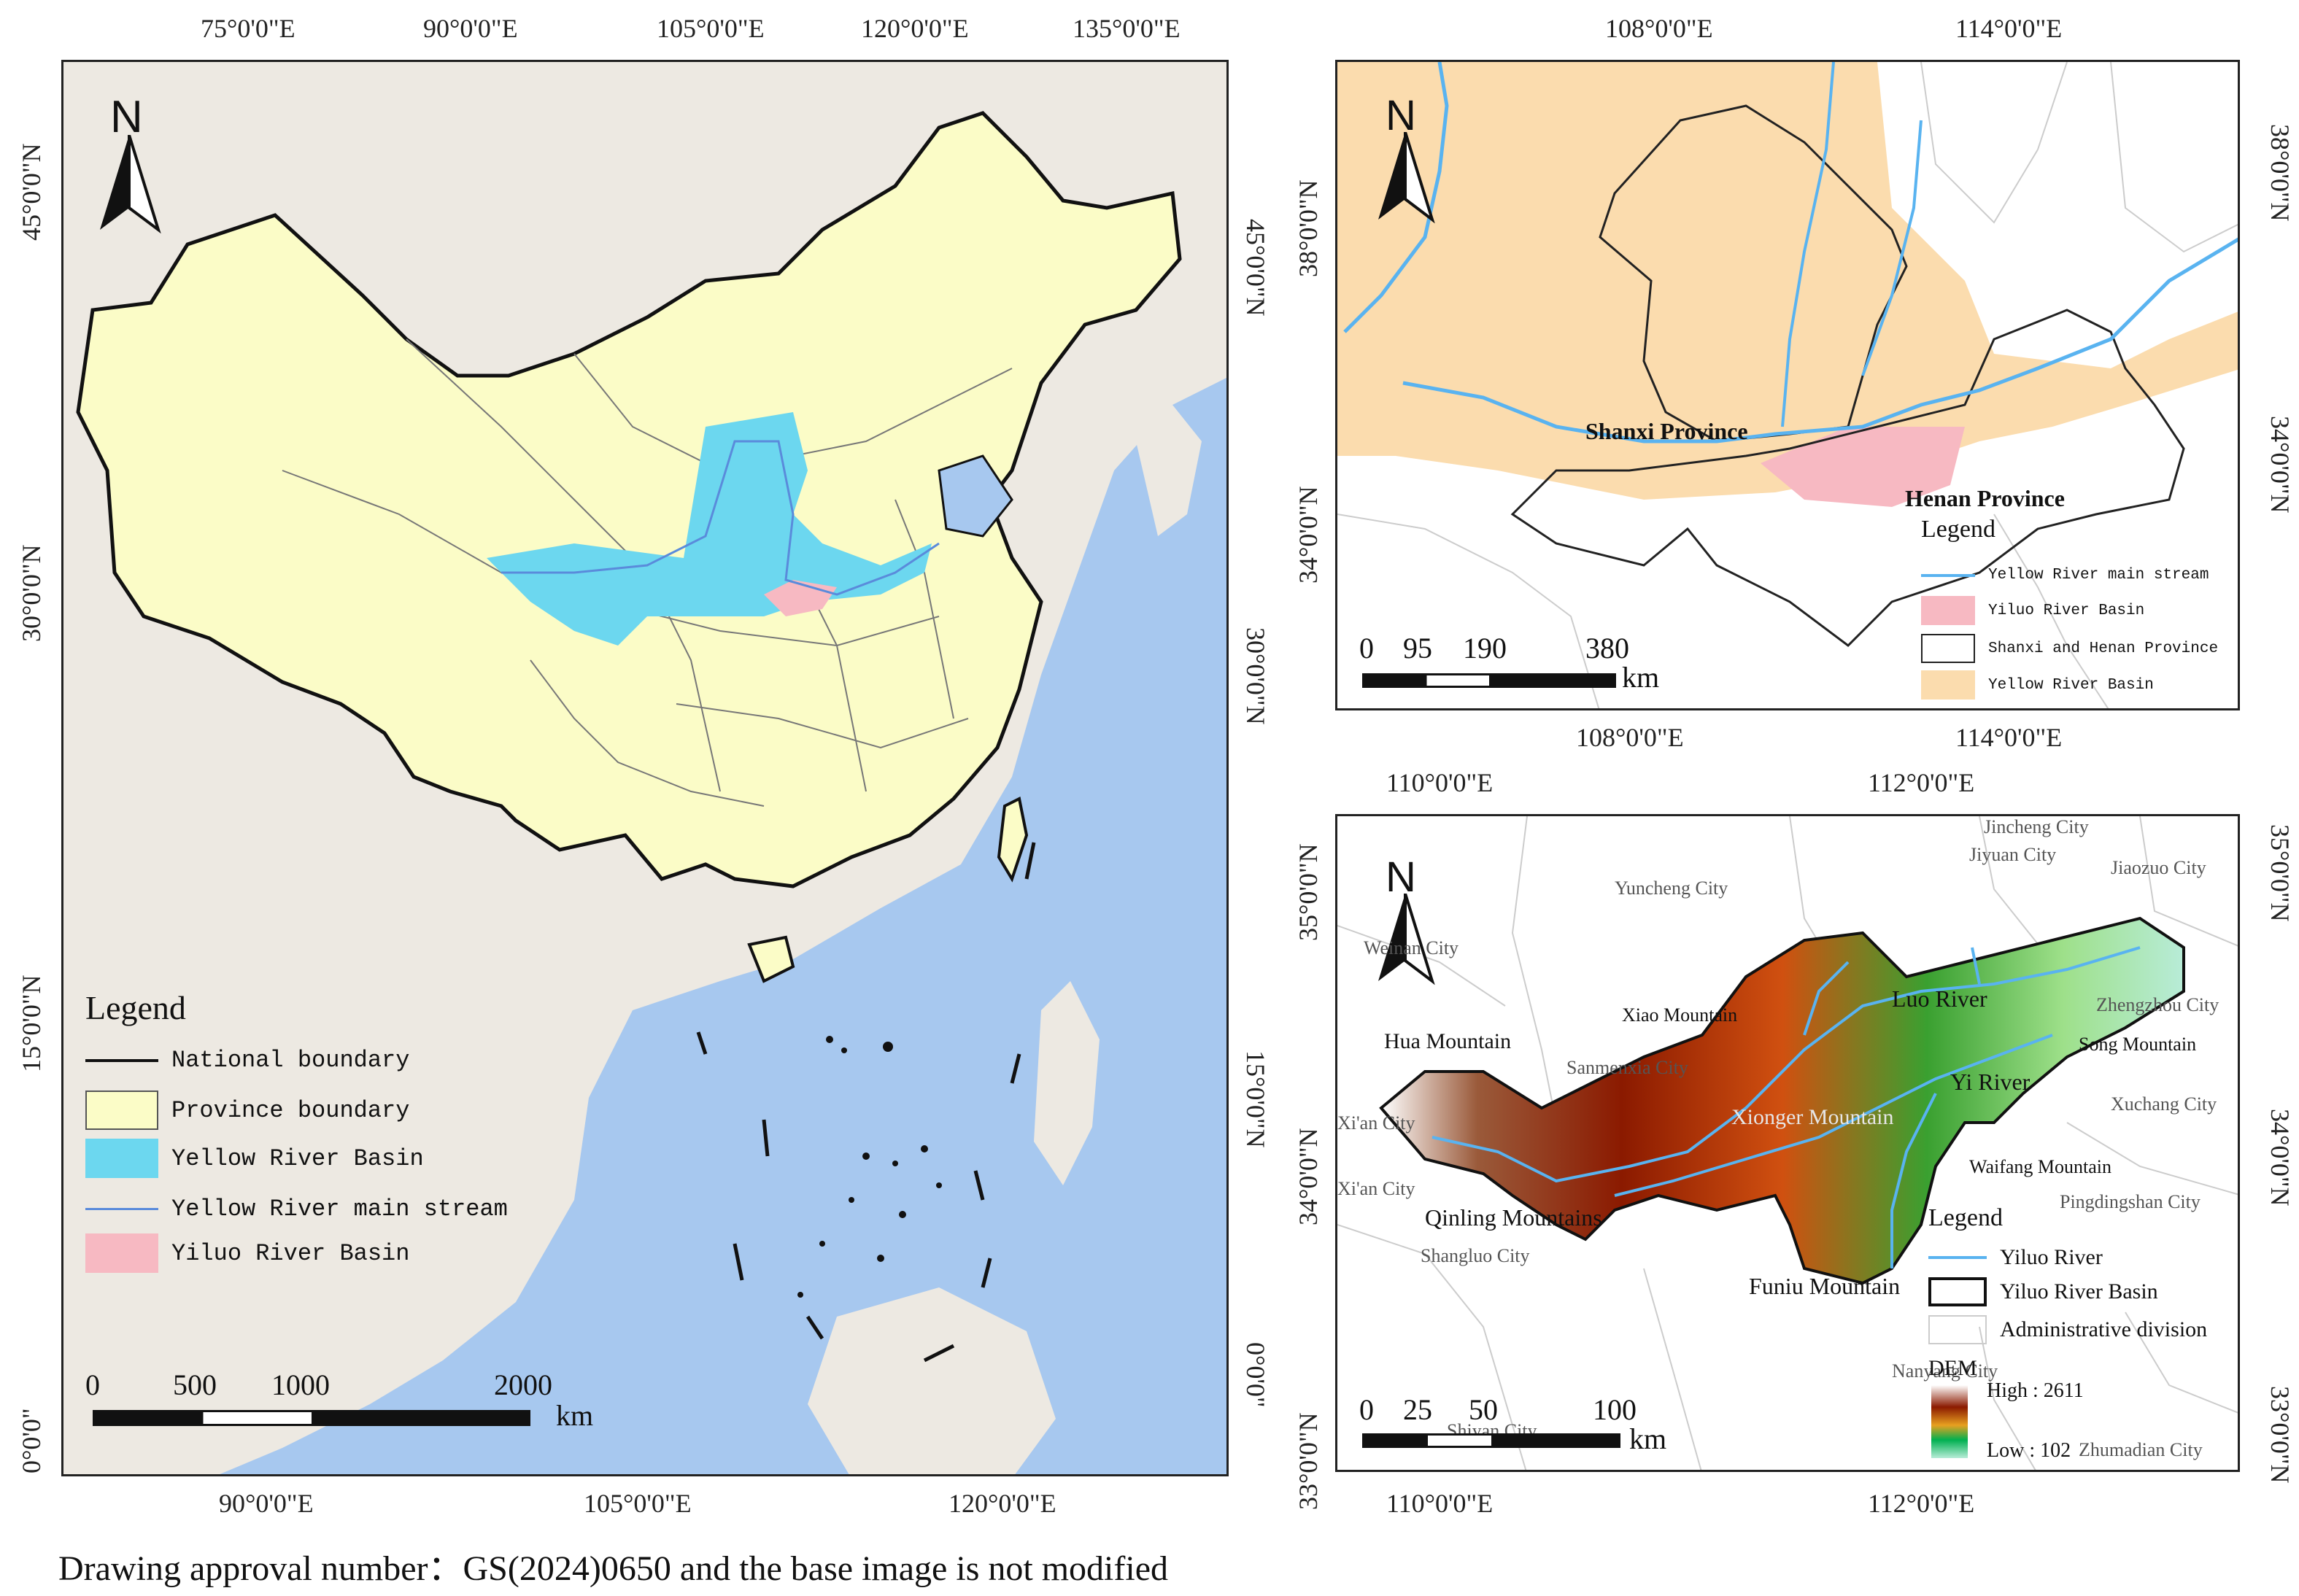 This screenshot has width=2299, height=1596. What do you see at coordinates (1514, 1218) in the screenshot?
I see `label-qinling-mountains: Qinling Mountains` at bounding box center [1514, 1218].